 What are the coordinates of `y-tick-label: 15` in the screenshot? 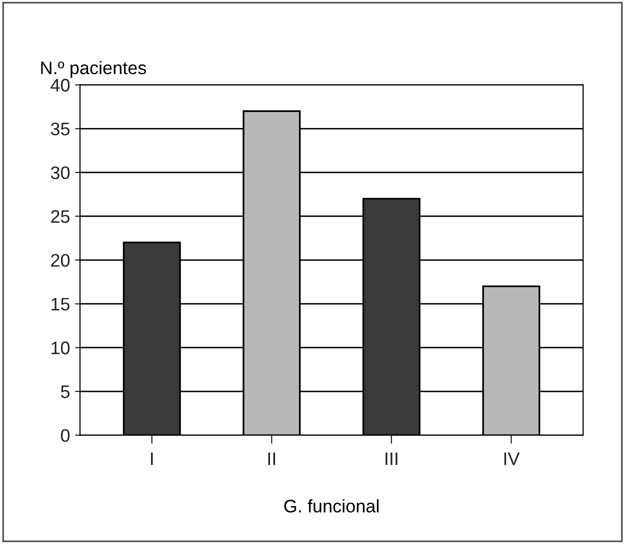 It's located at (61, 304).